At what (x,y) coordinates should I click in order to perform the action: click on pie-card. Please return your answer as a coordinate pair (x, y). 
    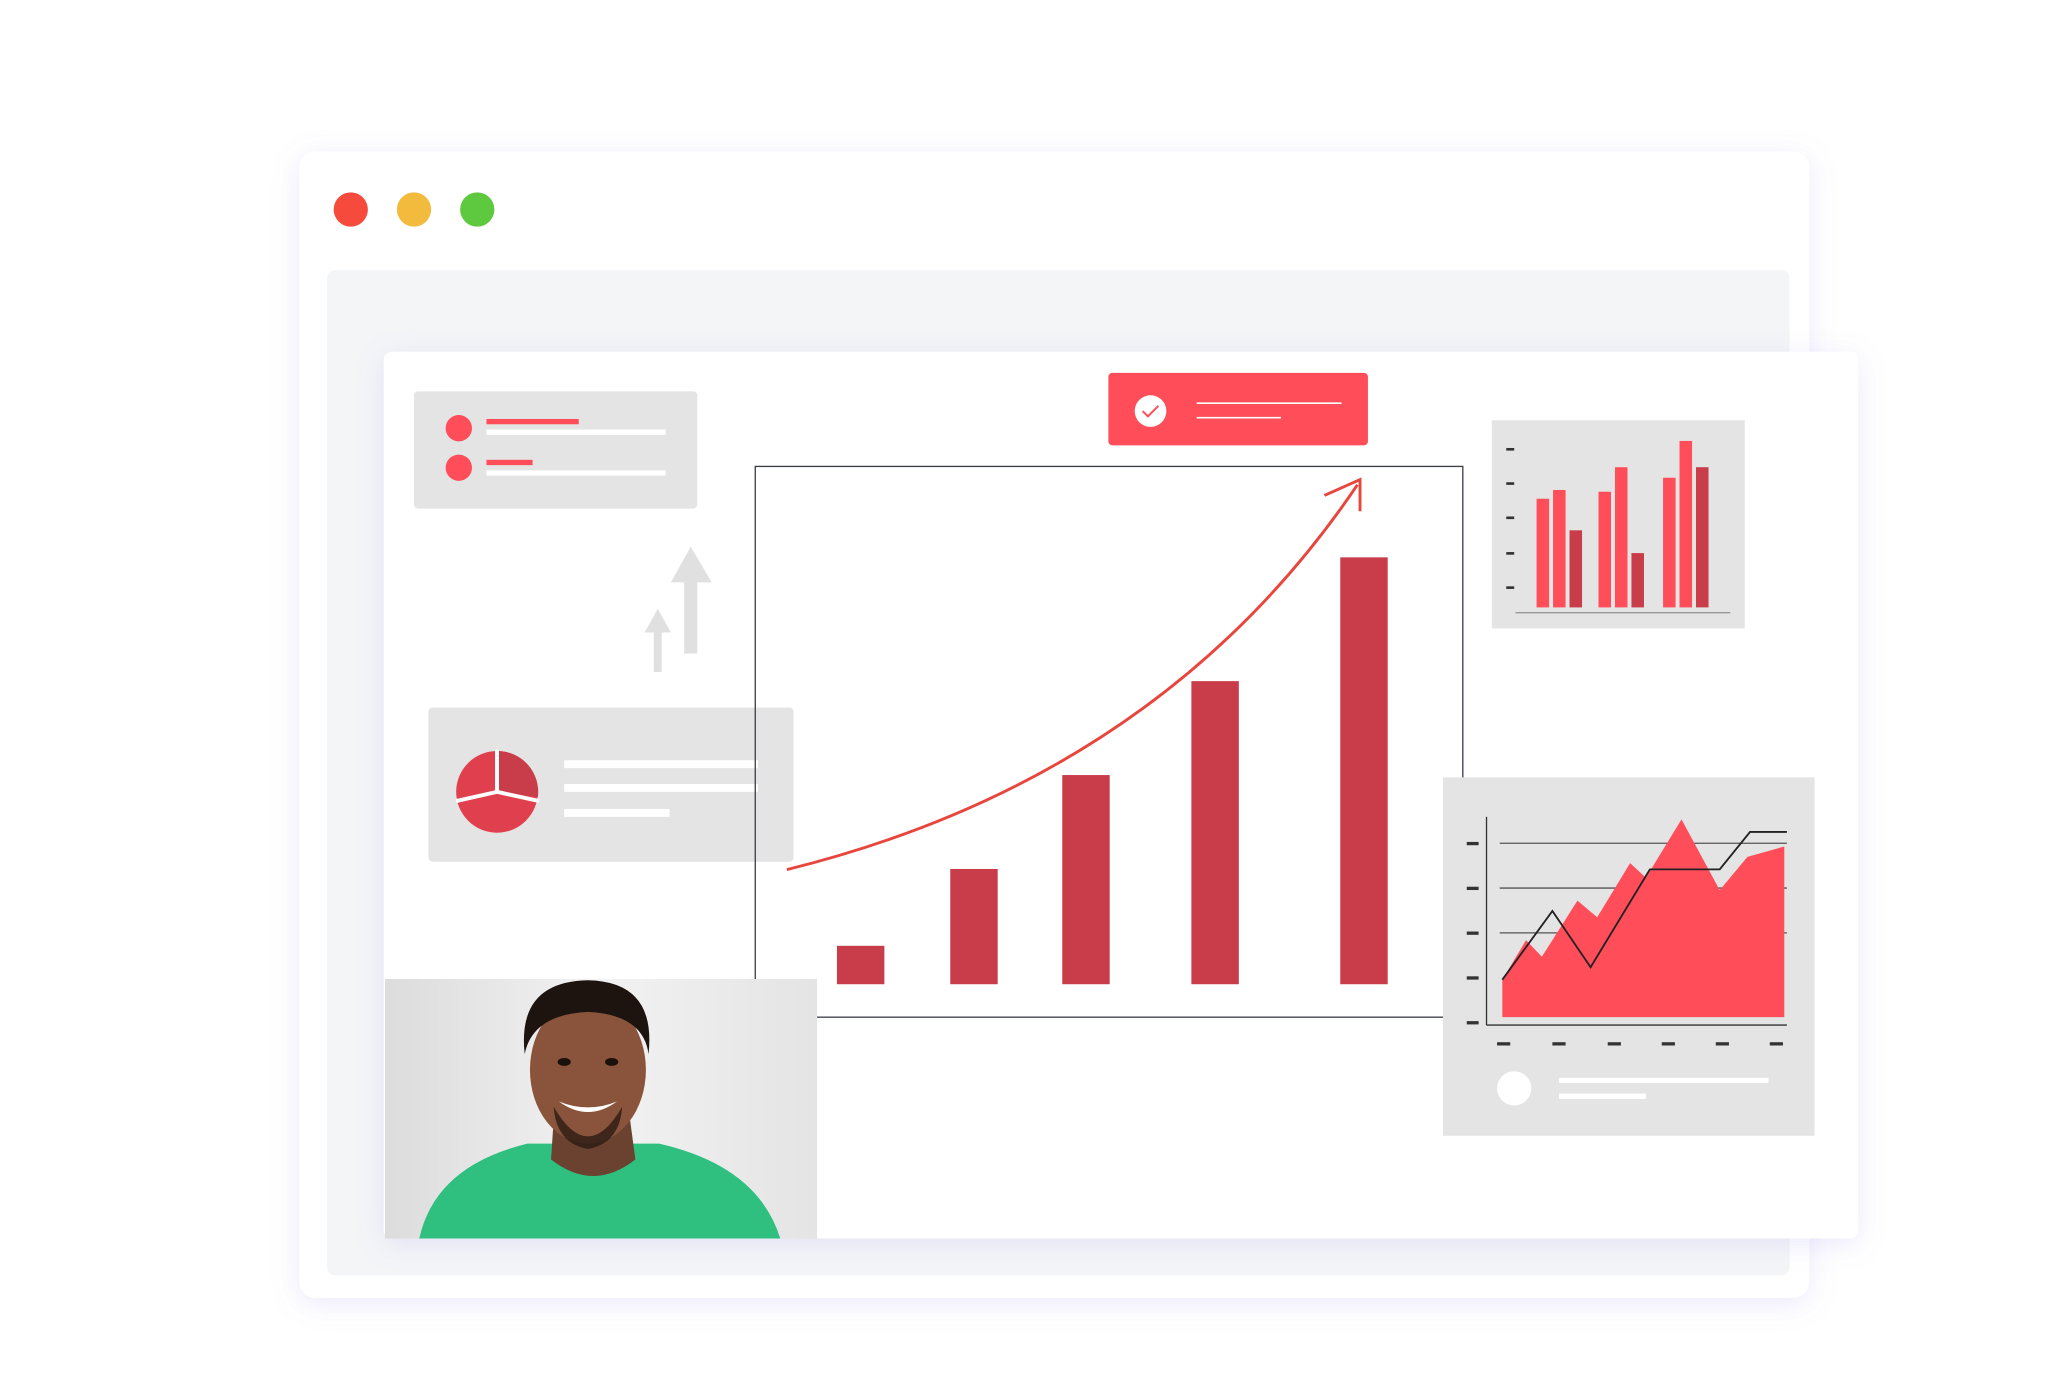
    Looking at the image, I should click on (611, 784).